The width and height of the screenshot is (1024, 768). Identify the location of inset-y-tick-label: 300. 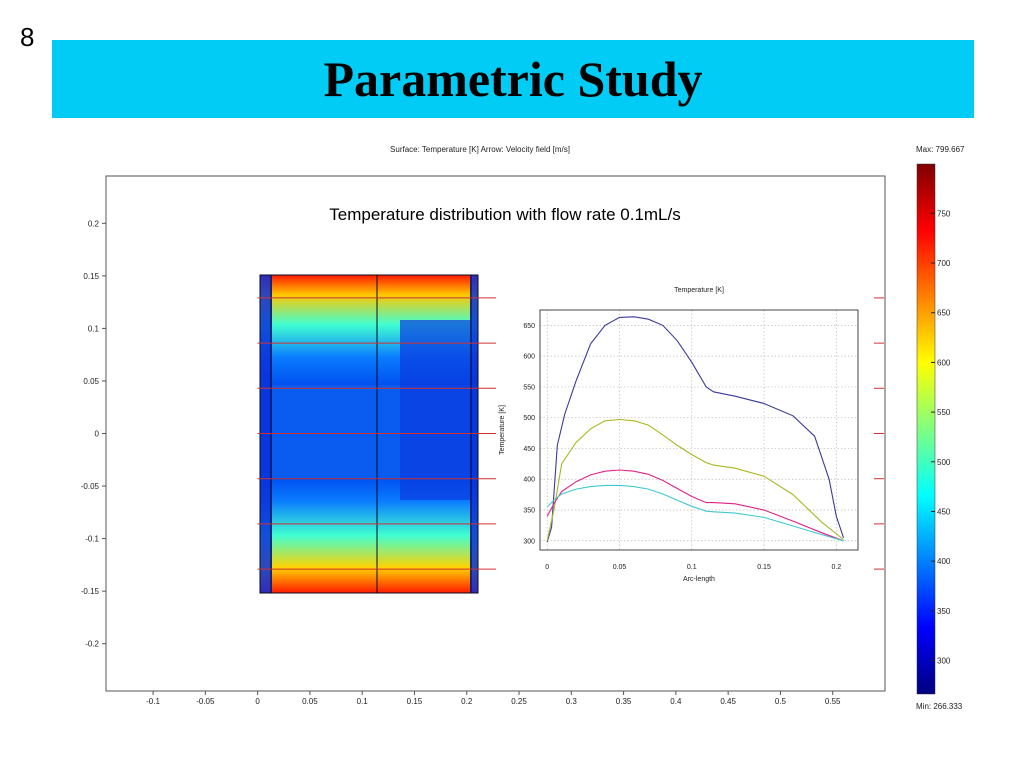
(529, 541).